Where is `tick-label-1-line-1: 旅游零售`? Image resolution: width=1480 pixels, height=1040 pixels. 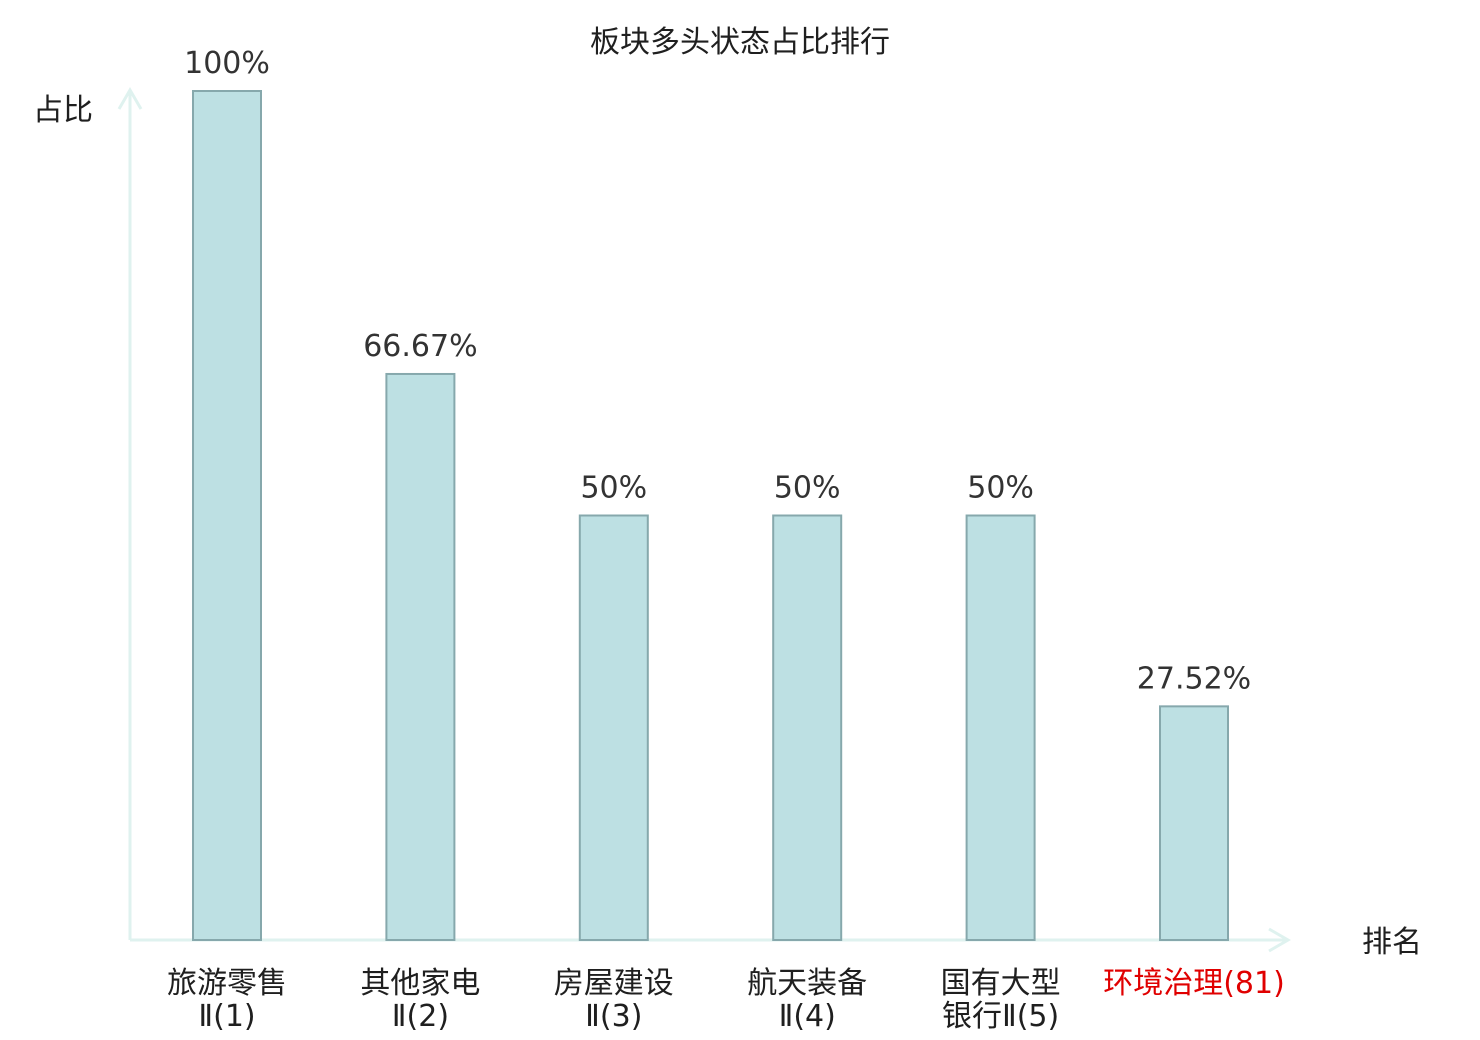 tick-label-1-line-1: 旅游零售 is located at coordinates (227, 983).